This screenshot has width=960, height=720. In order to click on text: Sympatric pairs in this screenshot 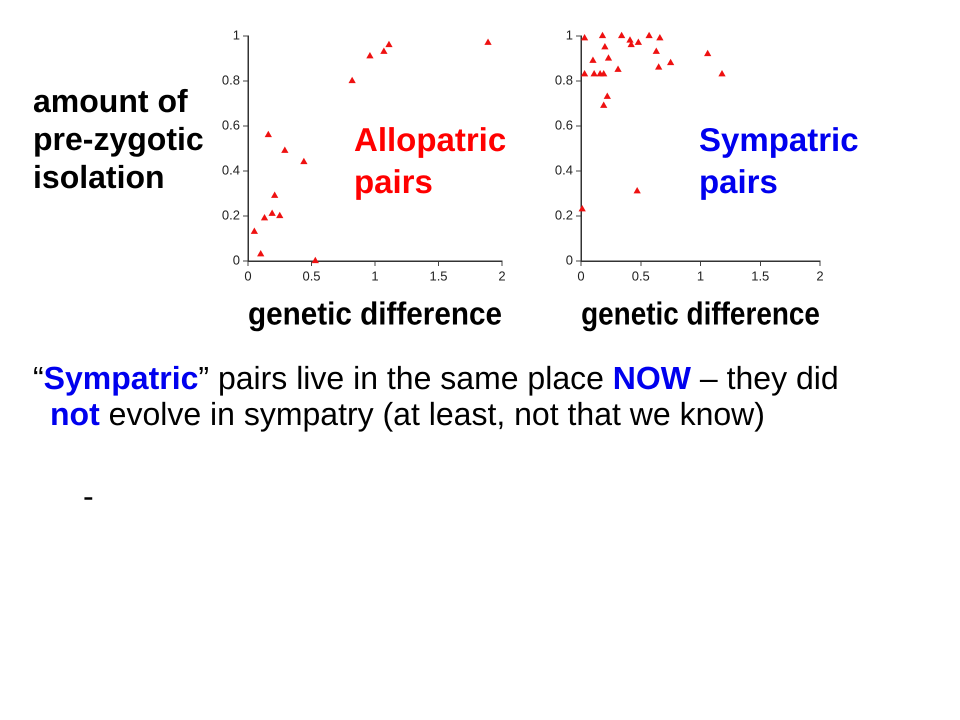, I will do `click(779, 161)`.